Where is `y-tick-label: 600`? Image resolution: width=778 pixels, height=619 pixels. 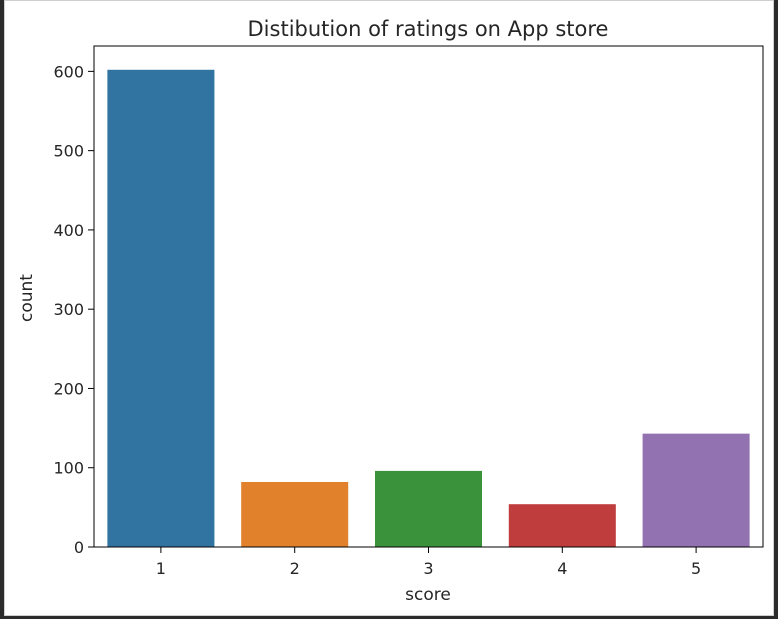 y-tick-label: 600 is located at coordinates (68, 71).